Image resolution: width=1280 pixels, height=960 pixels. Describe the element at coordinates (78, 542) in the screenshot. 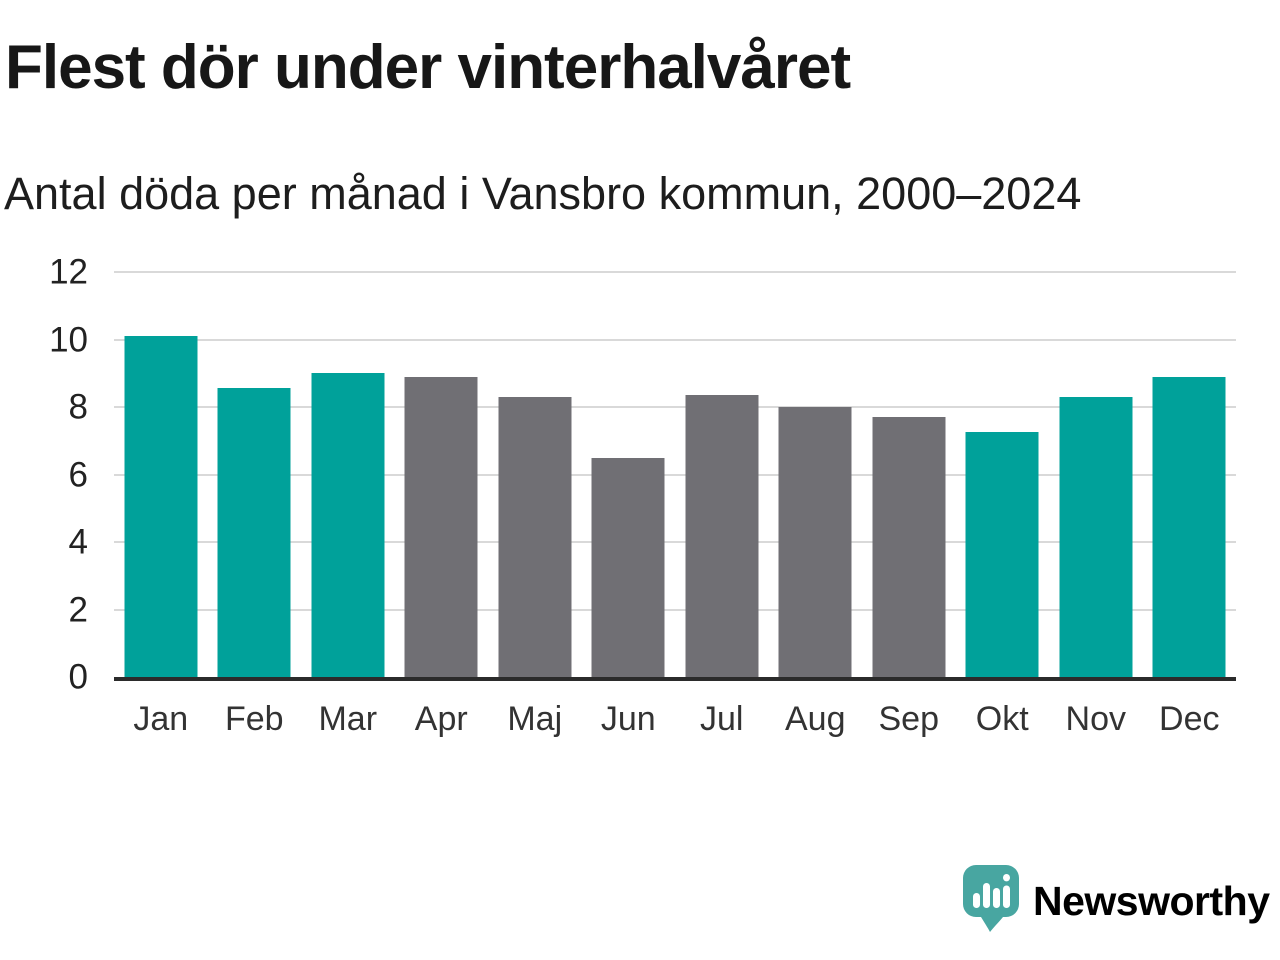

I see `y-axis-label: 4` at that location.